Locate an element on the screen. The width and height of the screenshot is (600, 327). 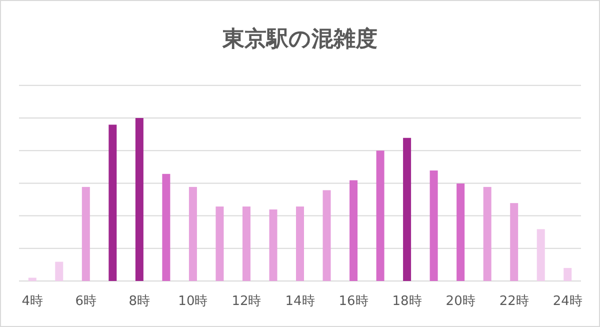
x-tick-label: 6時 is located at coordinates (86, 301).